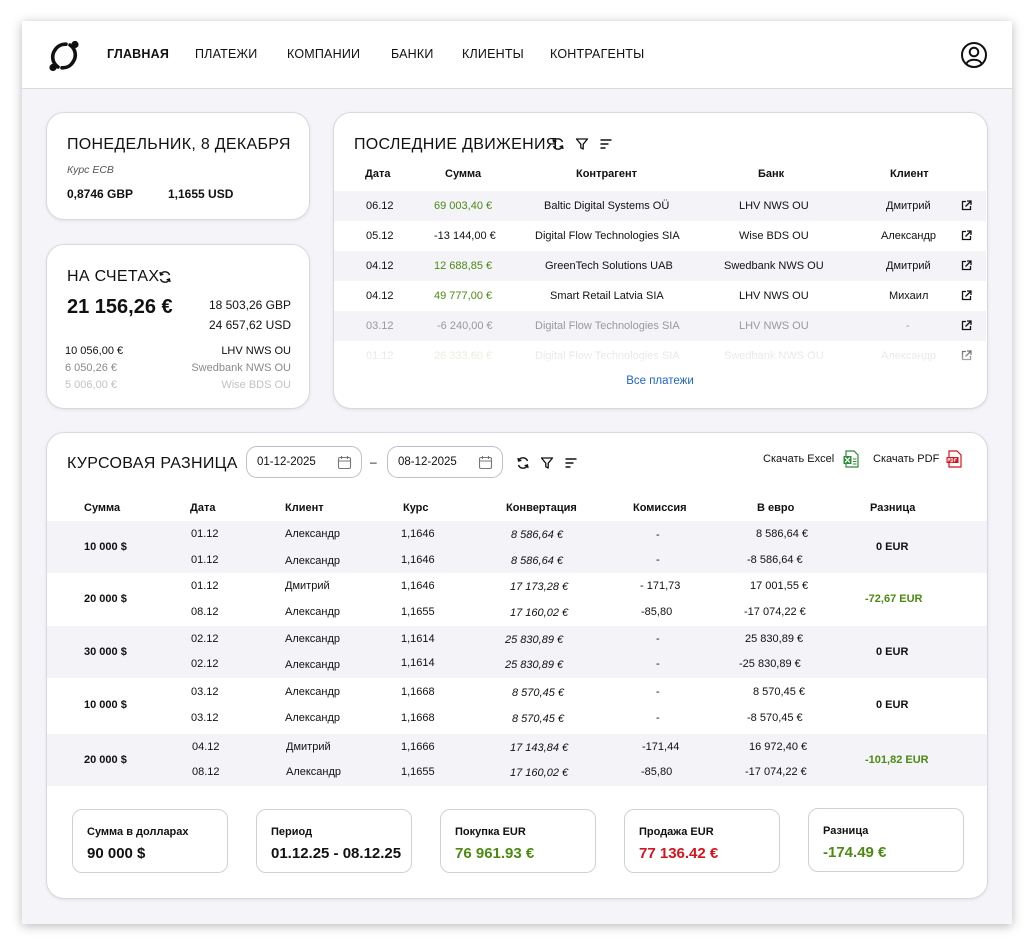  I want to click on cell-fee: -85,80, so click(657, 612).